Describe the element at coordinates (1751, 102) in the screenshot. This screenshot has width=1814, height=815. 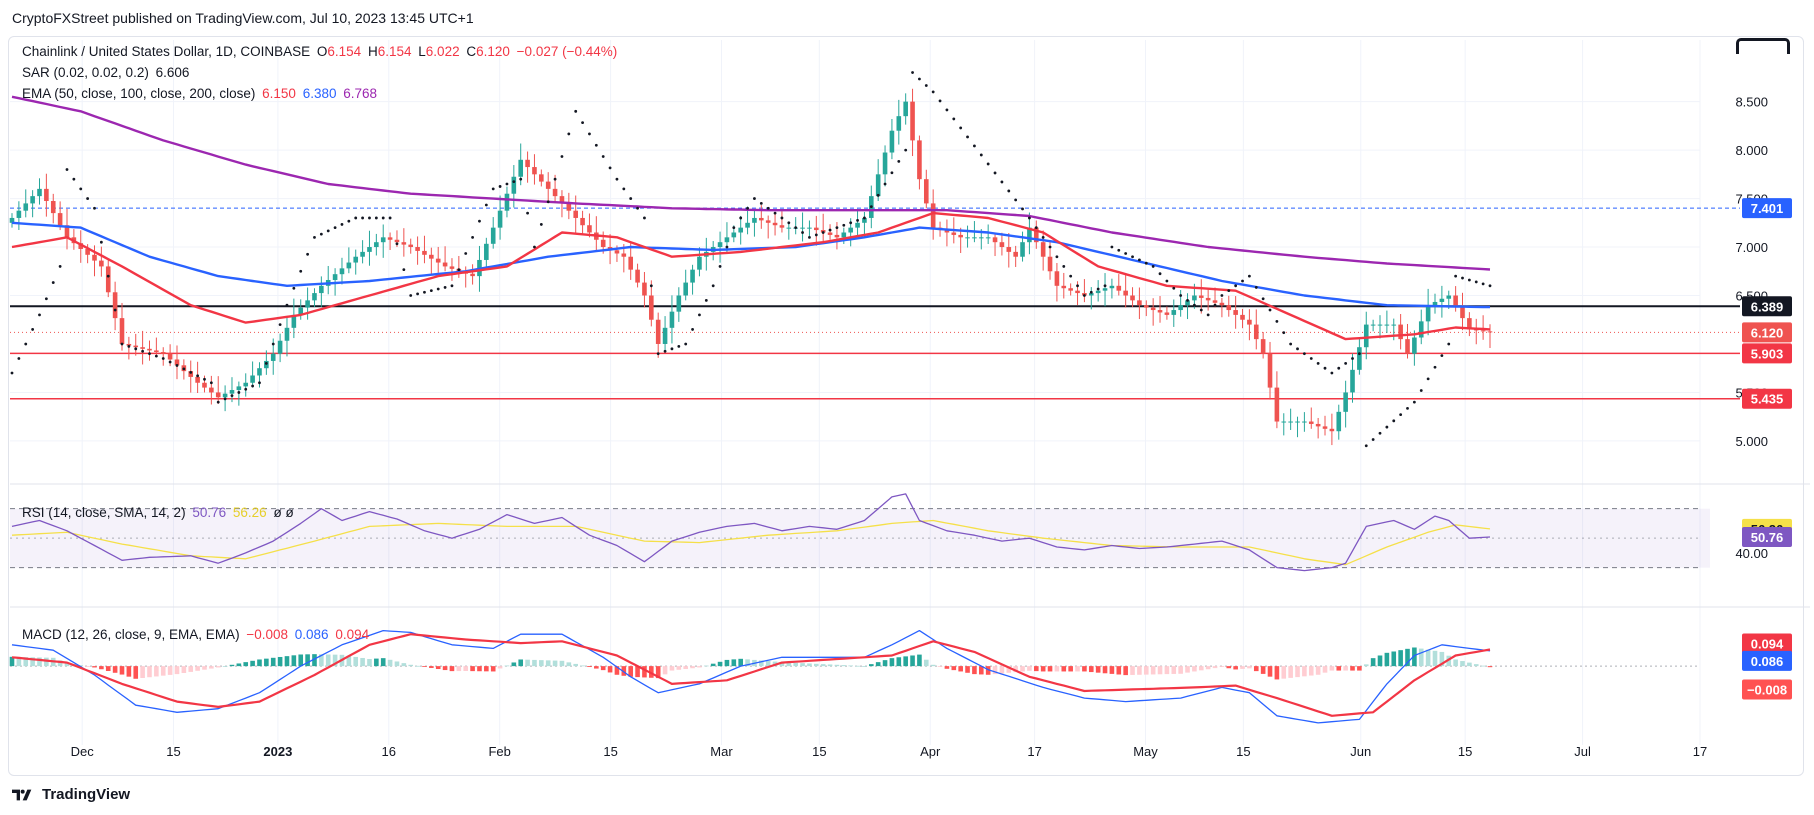
I see `price-tick-label: 8.500` at that location.